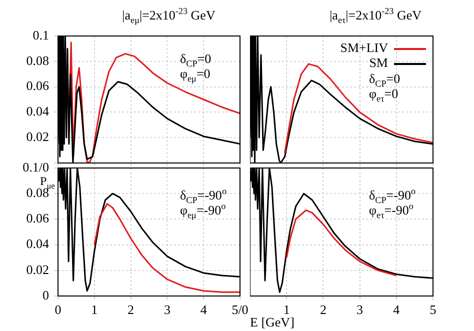 This screenshot has height=331, width=474. Describe the element at coordinates (272, 322) in the screenshot. I see `x-axis-title: E [GeV]` at that location.